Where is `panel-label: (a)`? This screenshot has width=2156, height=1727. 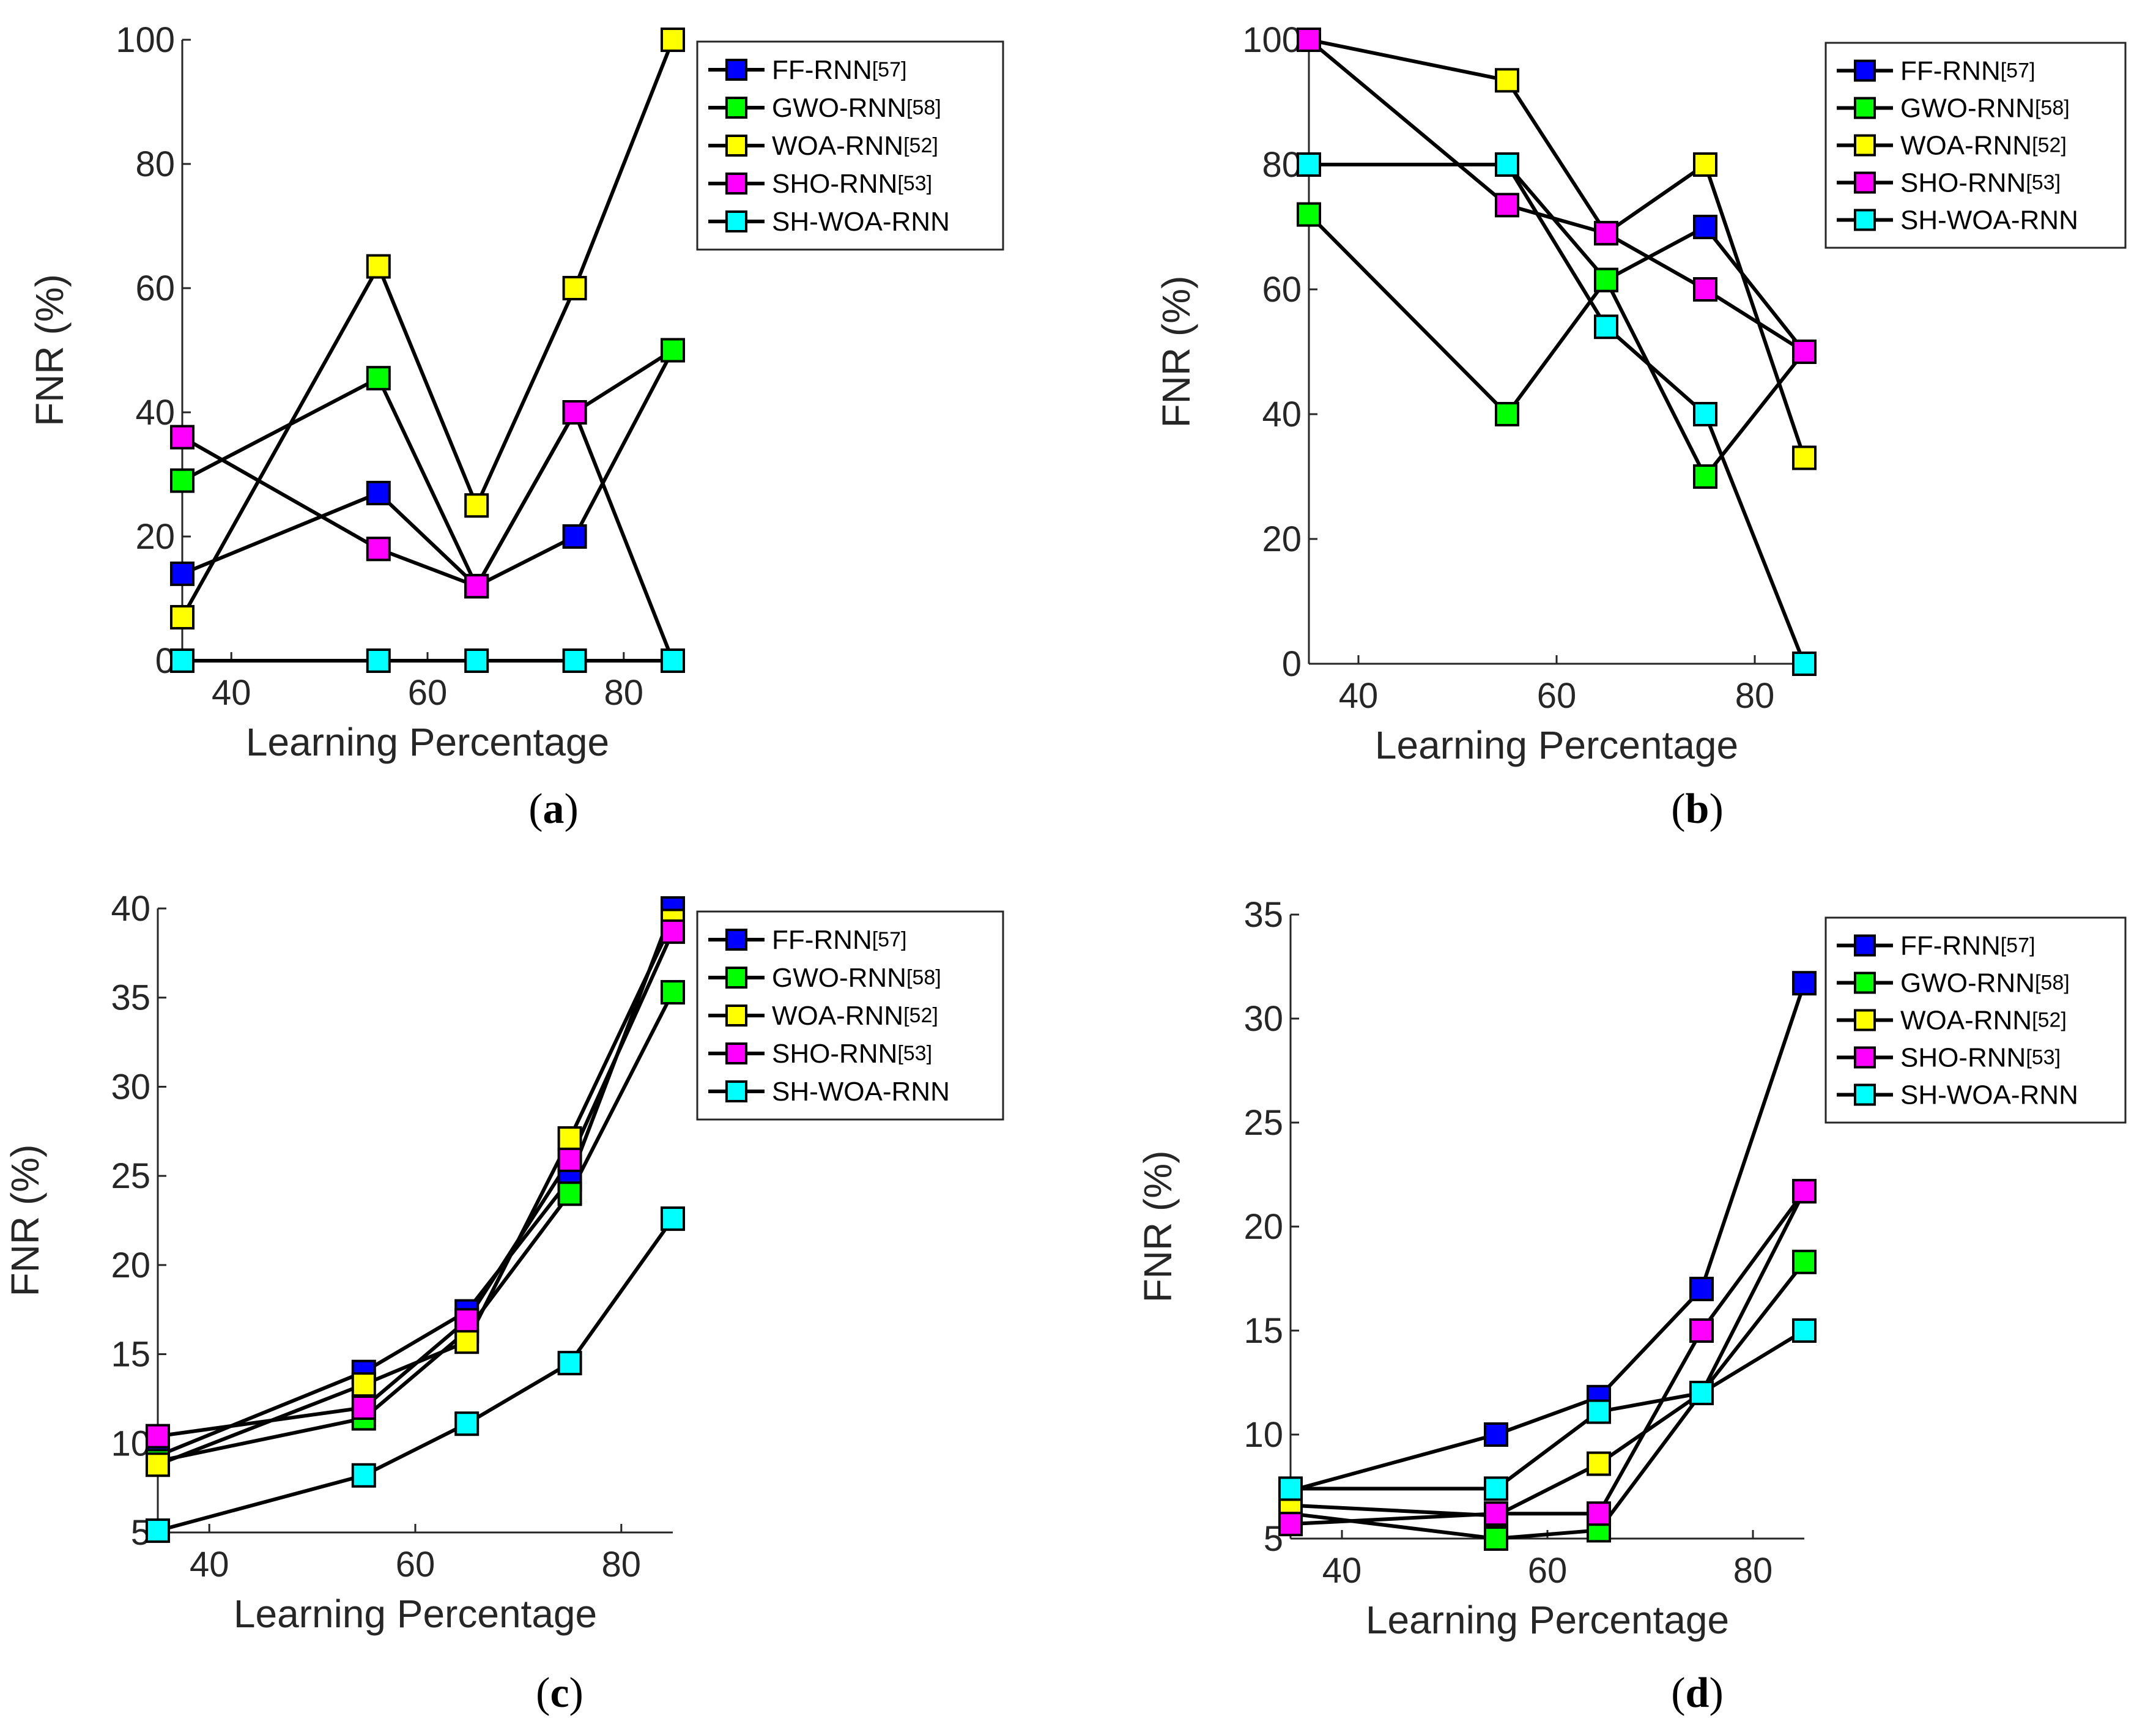 panel-label: (a) is located at coordinates (553, 810).